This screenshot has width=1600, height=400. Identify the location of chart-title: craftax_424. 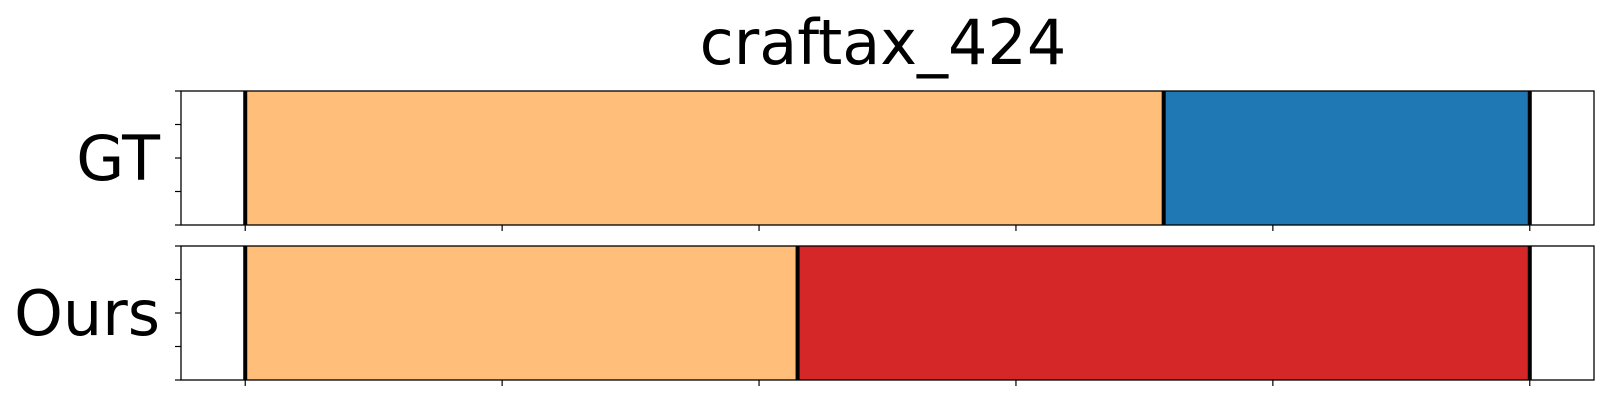
(883, 42).